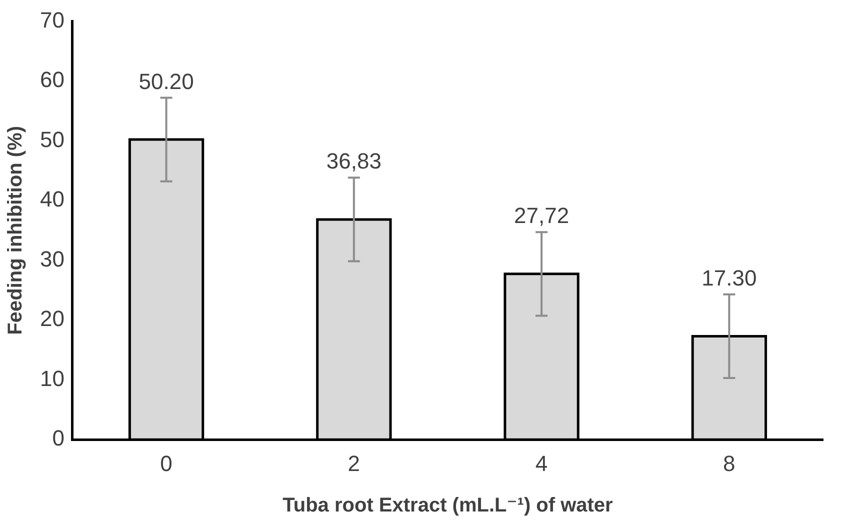  Describe the element at coordinates (166, 81) in the screenshot. I see `data-label: 50.20` at that location.